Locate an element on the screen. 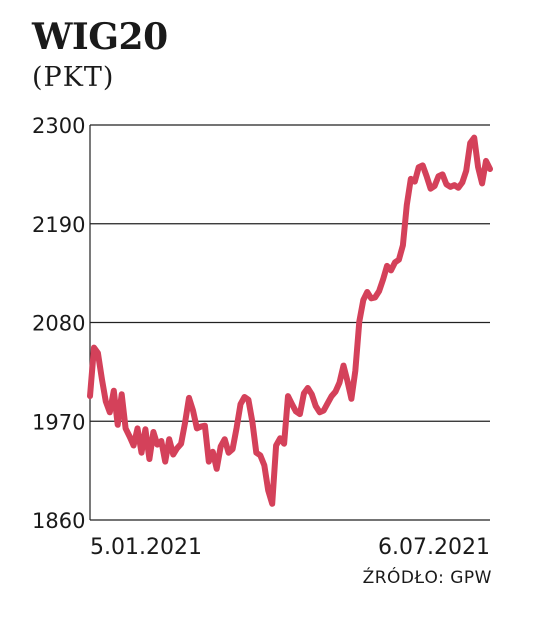 This screenshot has height=625, width=536. chart-title: WIG20 is located at coordinates (100, 37).